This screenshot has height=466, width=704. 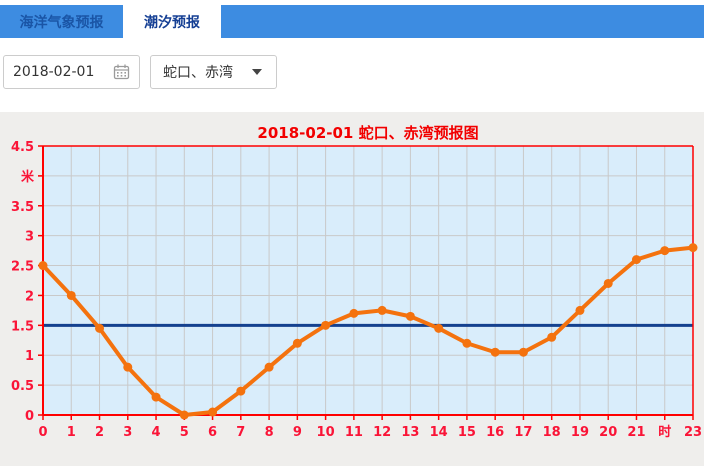 I want to click on svg-text: 9, so click(x=297, y=432).